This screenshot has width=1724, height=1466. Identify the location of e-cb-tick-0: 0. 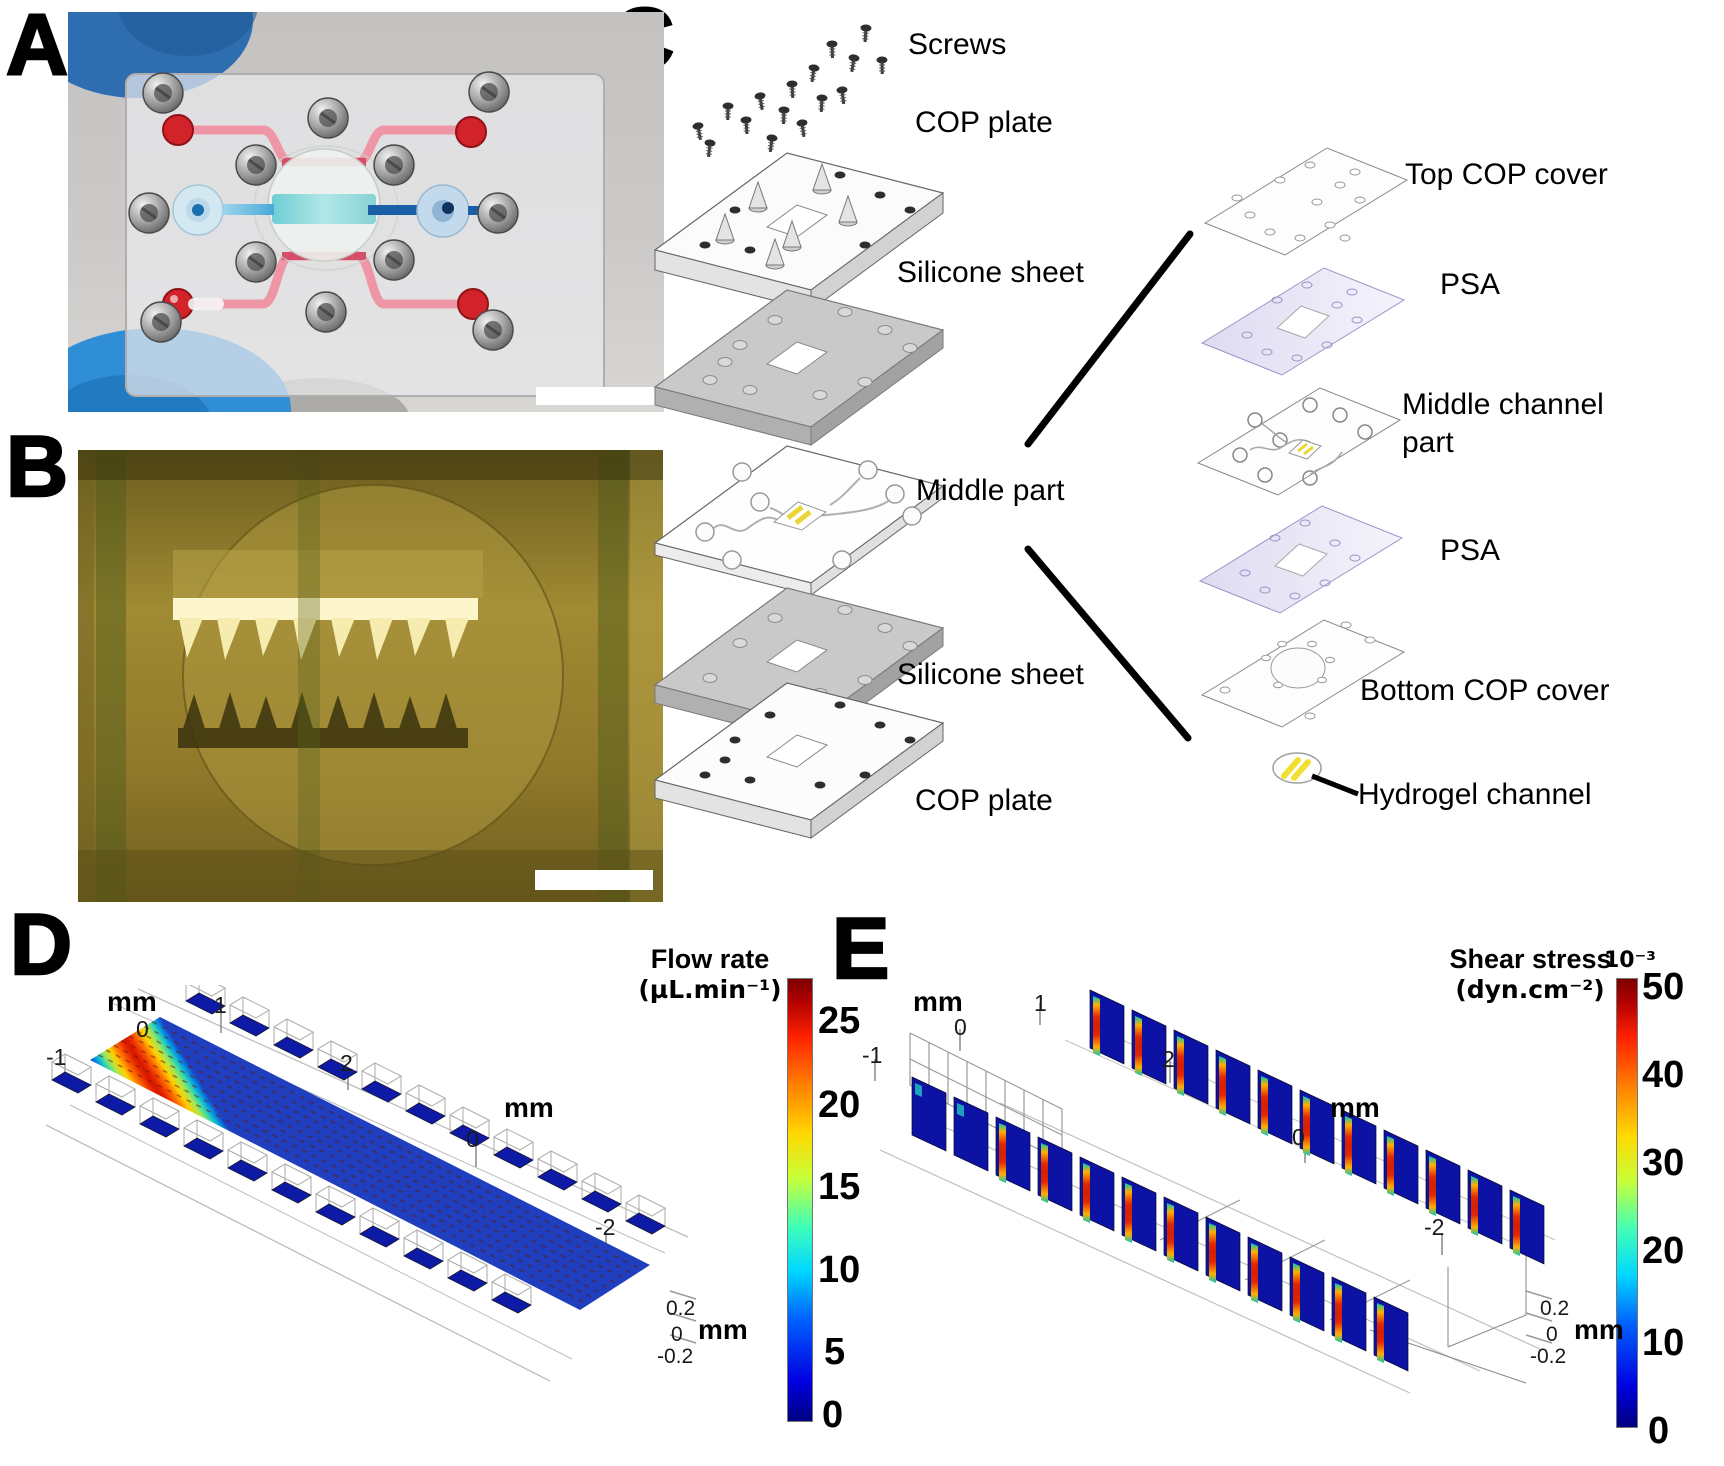
(1659, 1431).